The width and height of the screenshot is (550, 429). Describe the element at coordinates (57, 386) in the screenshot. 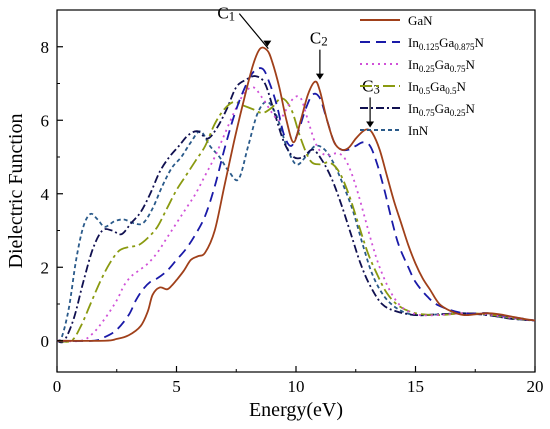

I see `x-tick-label: 0` at that location.